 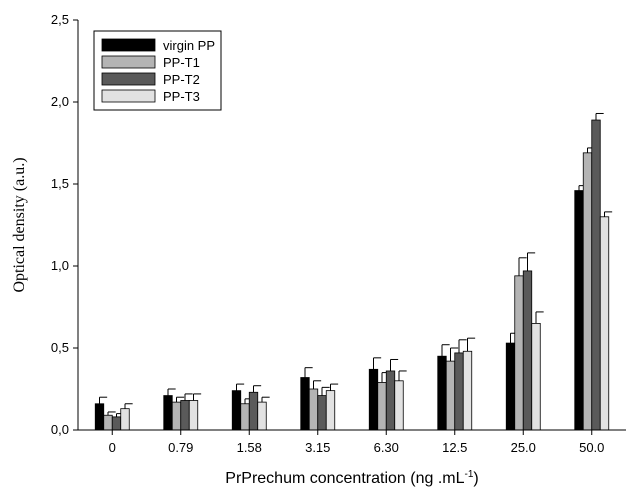 What do you see at coordinates (60, 101) in the screenshot?
I see `y-tick-label: 2,0` at bounding box center [60, 101].